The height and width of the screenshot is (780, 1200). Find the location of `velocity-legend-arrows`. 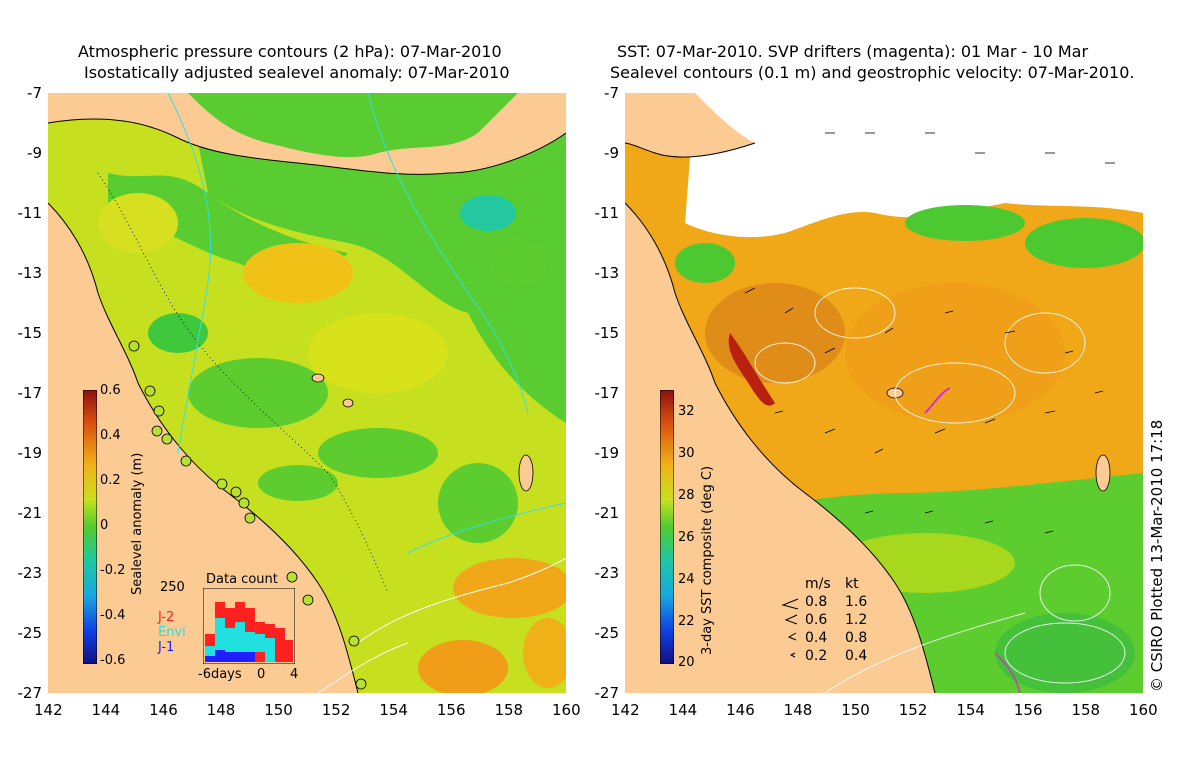

velocity-legend-arrows is located at coordinates (790, 628).